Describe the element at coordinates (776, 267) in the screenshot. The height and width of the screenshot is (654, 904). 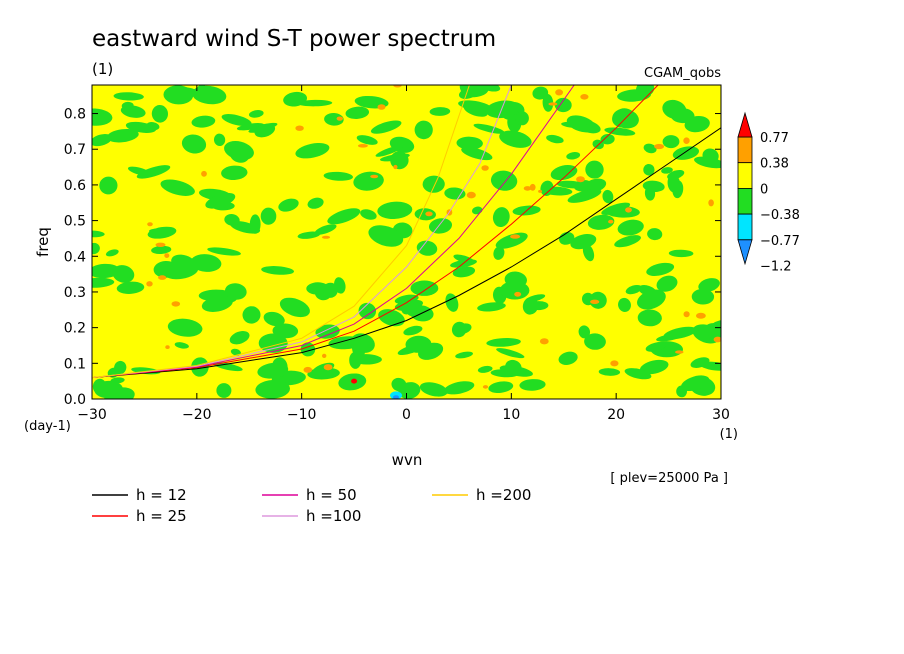
I see `colorbar-tick-label: −1.2` at that location.